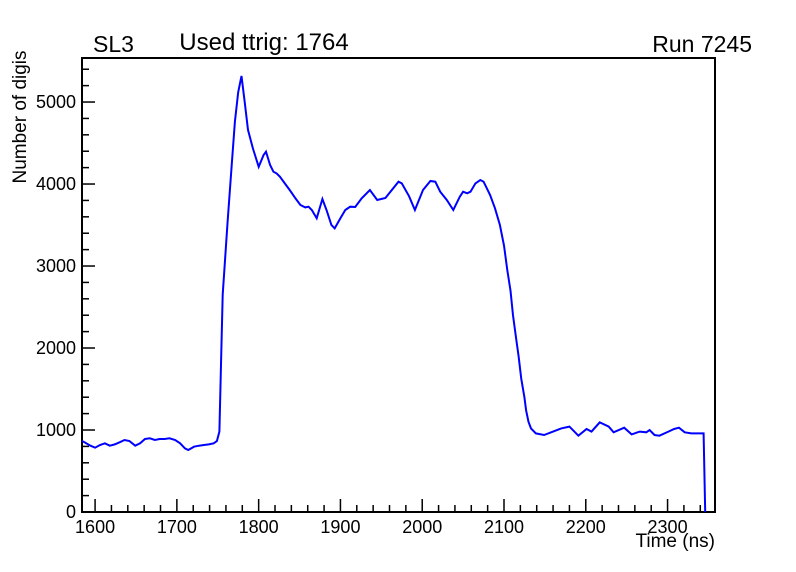 This screenshot has width=796, height=572. What do you see at coordinates (89, 290) in the screenshot?
I see `y-axis-ticks` at bounding box center [89, 290].